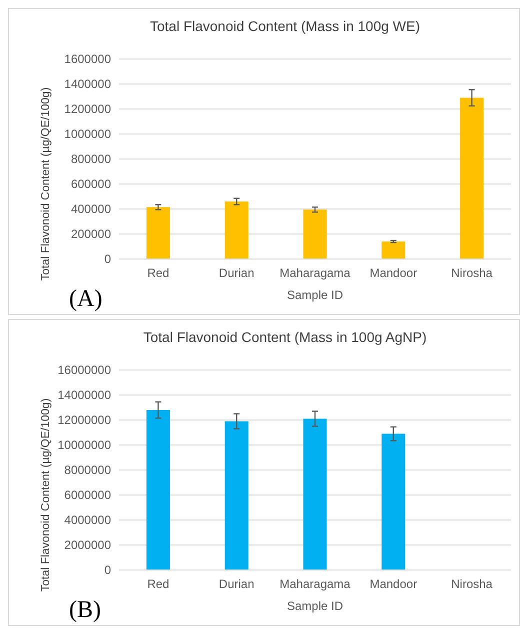  I want to click on y-tick-label: 16000000, so click(85, 370).